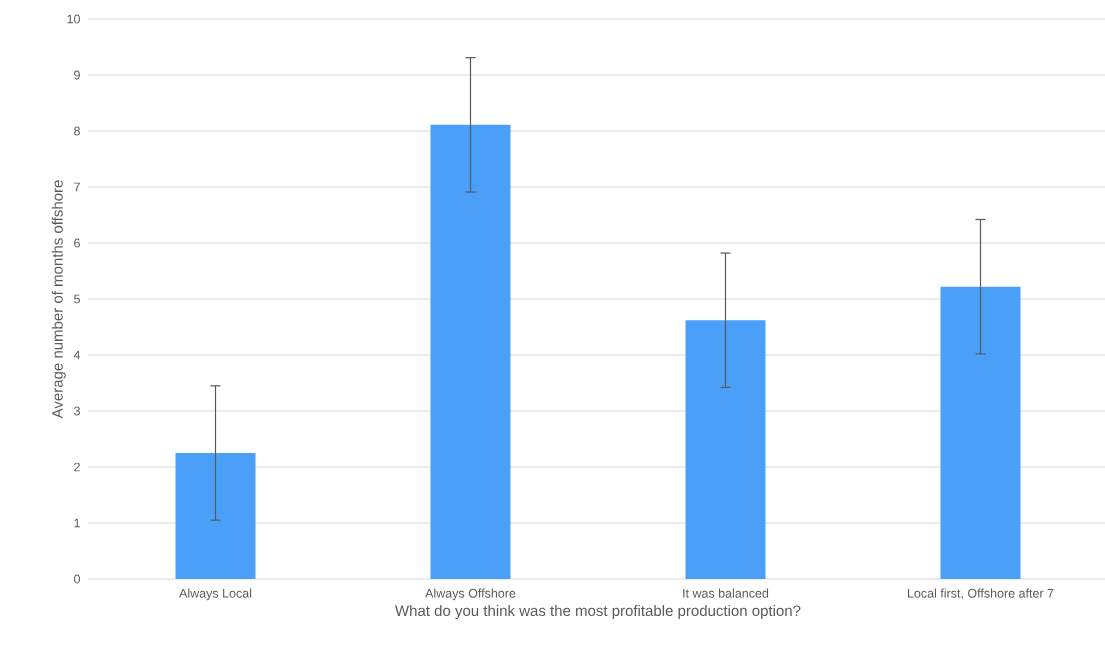  What do you see at coordinates (77, 131) in the screenshot?
I see `y-tick-label: 8` at bounding box center [77, 131].